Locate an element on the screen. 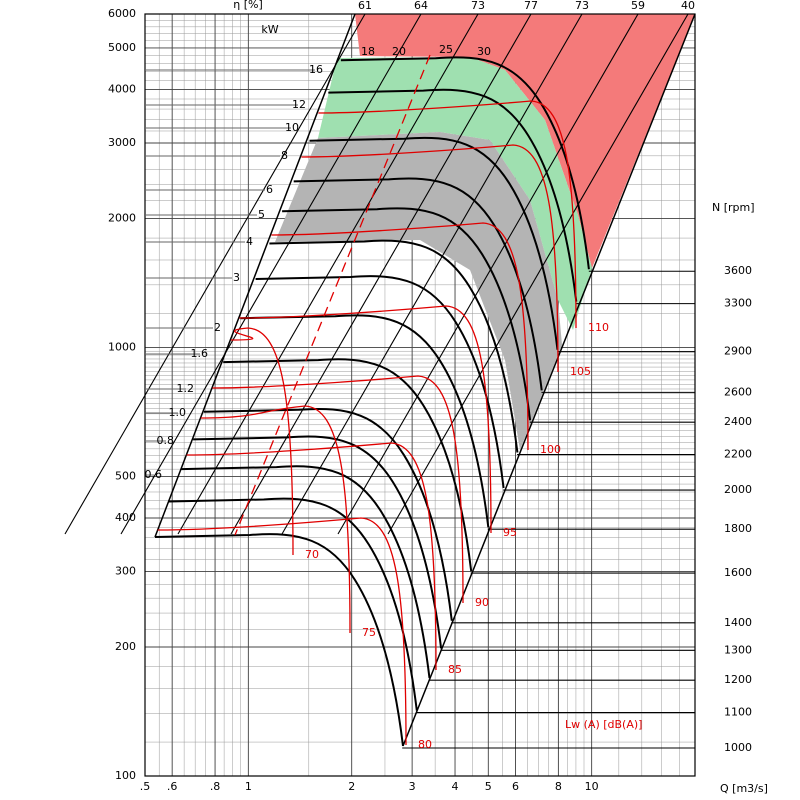  x-tick-label: 2 is located at coordinates (351, 786).